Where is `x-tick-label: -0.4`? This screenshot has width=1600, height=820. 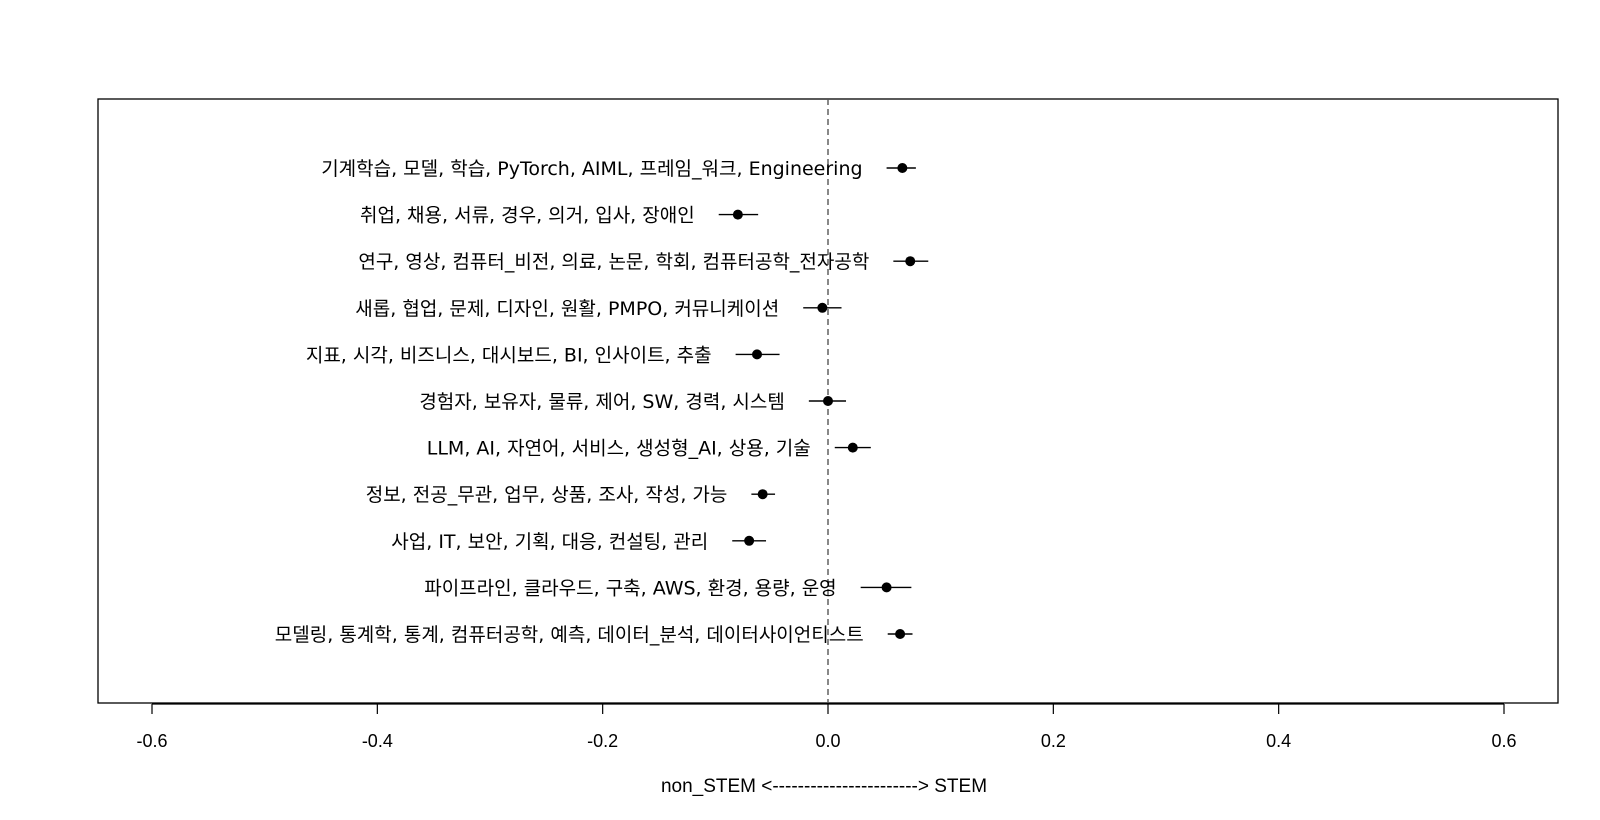
x-tick-label: -0.4 is located at coordinates (377, 741).